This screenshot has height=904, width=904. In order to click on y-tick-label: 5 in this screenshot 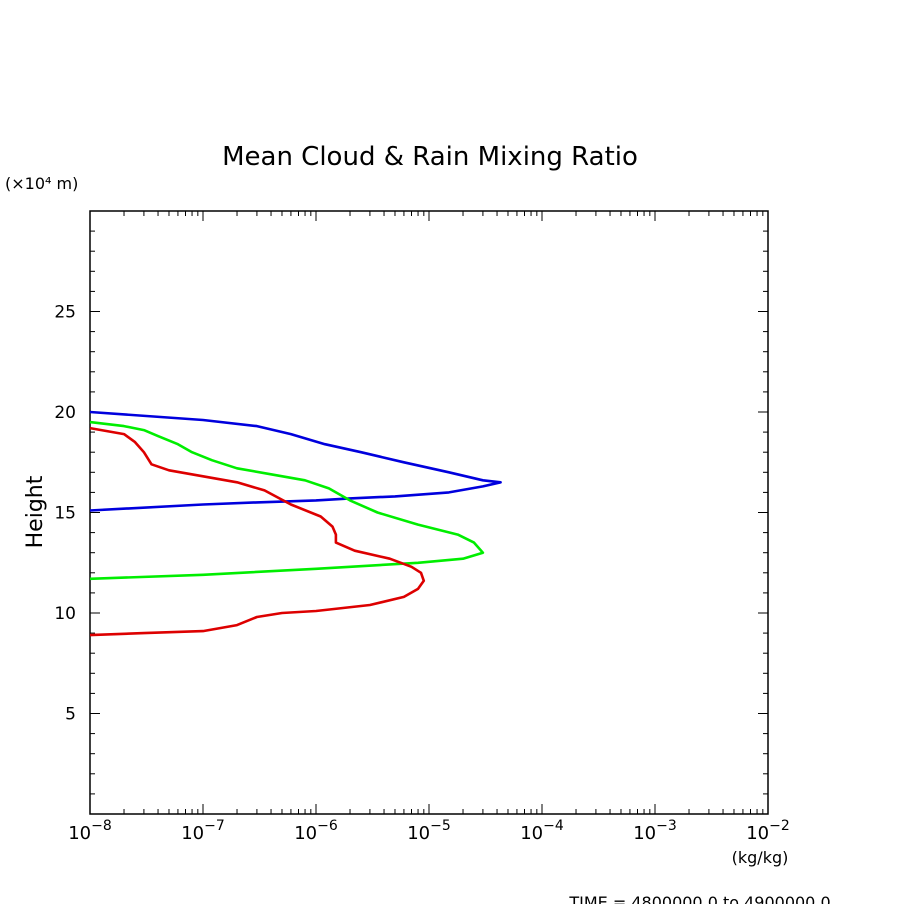, I will do `click(70, 715)`.